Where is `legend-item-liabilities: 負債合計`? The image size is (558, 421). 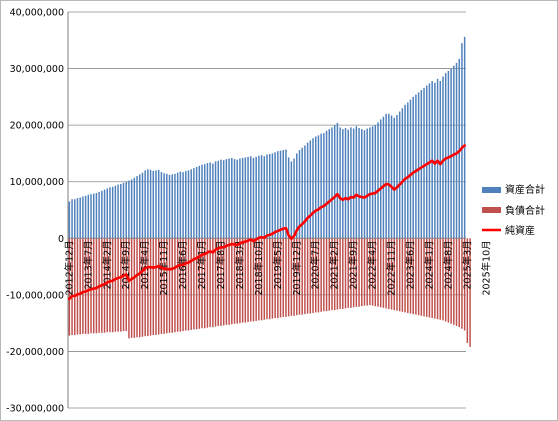 legend-item-liabilities: 負債合計 is located at coordinates (513, 210).